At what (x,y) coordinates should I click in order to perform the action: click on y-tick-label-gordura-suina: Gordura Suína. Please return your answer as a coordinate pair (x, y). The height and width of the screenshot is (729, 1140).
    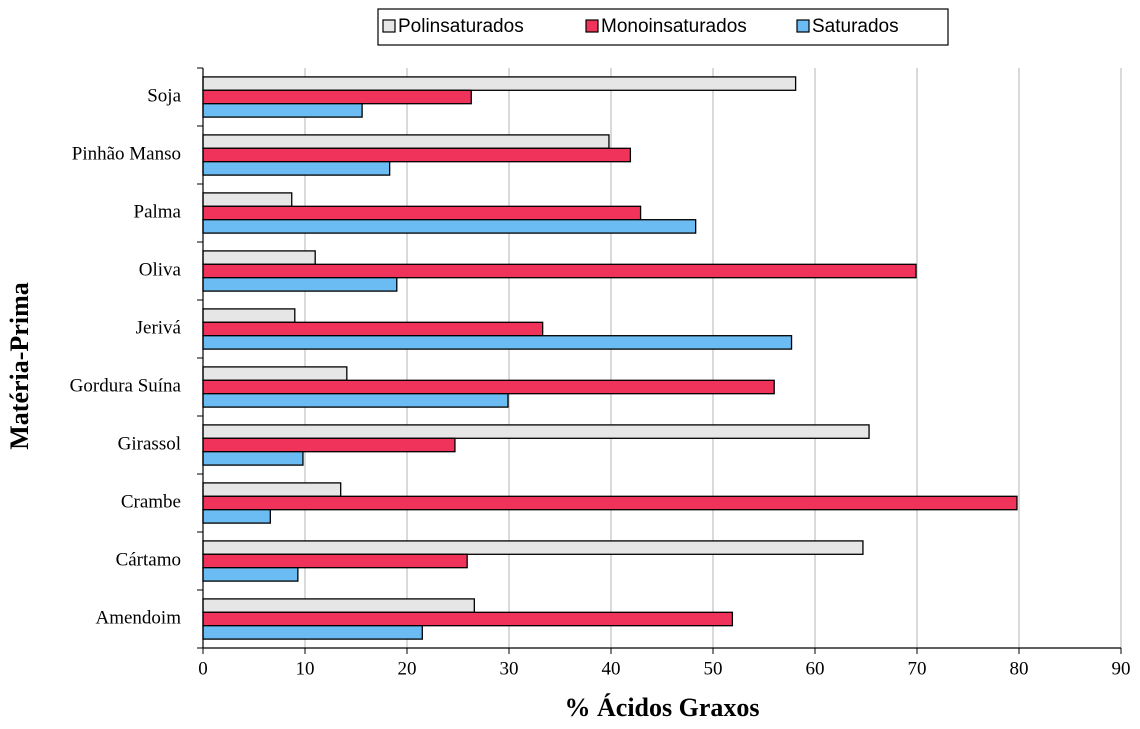
    Looking at the image, I should click on (126, 385).